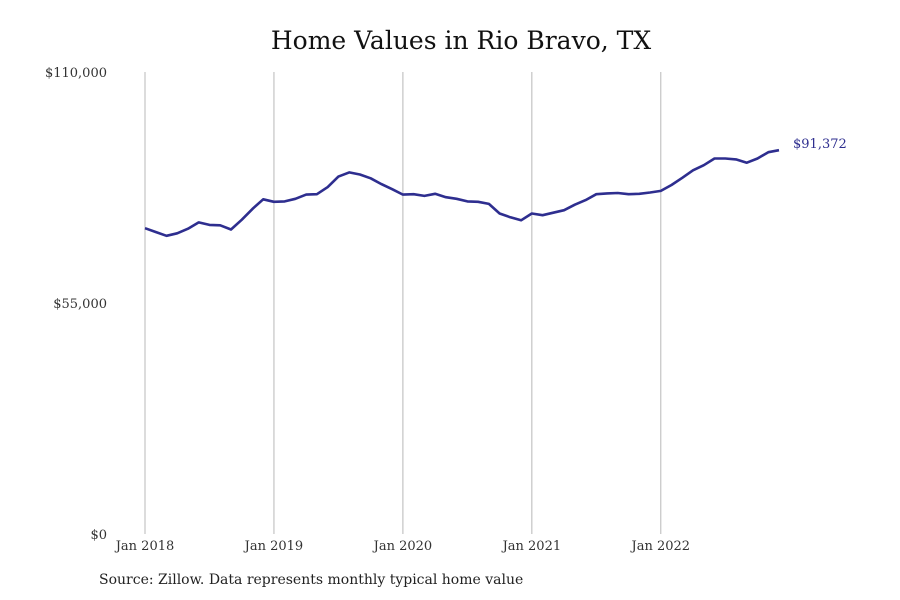  I want to click on x-axis-tick-labels: Jan 2018 Jan 2019 Jan 2020 Jan 2021 Jan 2022, so click(402, 546).